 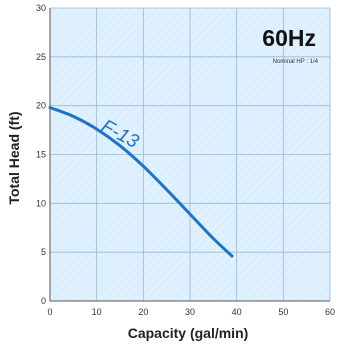 What do you see at coordinates (188, 333) in the screenshot?
I see `x-axis-title: Capacity (gal/min)` at bounding box center [188, 333].